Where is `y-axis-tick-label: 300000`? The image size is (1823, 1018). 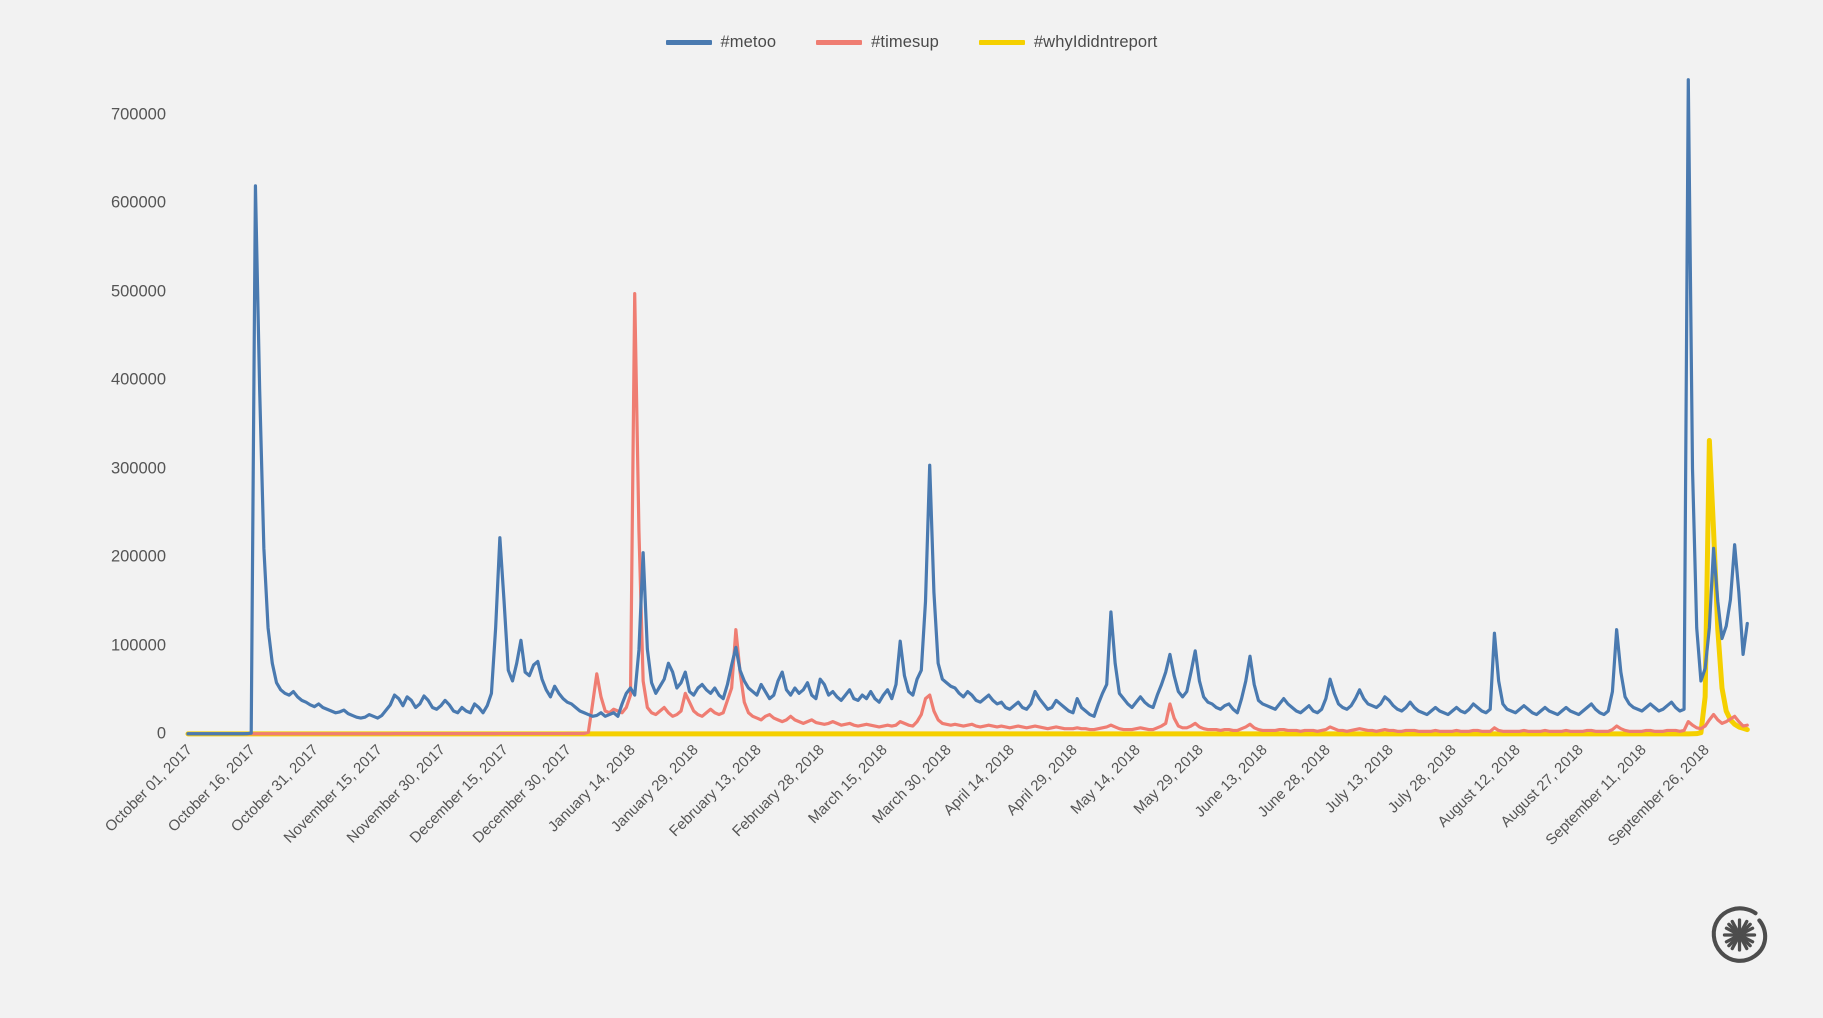
y-axis-tick-label: 300000 is located at coordinates (138, 468).